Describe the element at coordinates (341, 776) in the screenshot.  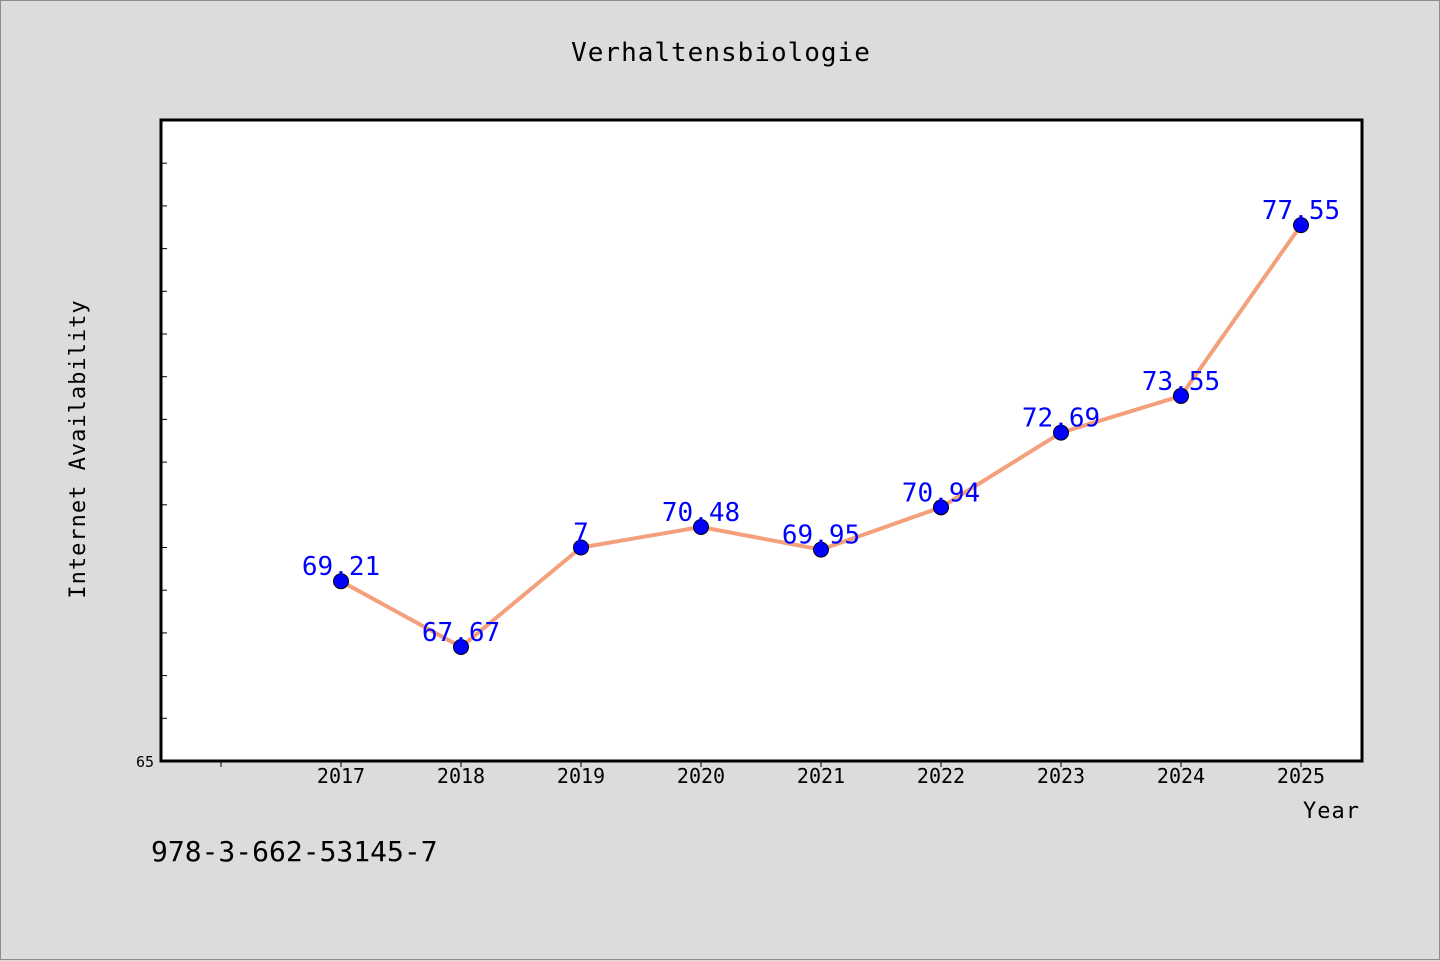
I see `x-tick-label: 2017` at that location.